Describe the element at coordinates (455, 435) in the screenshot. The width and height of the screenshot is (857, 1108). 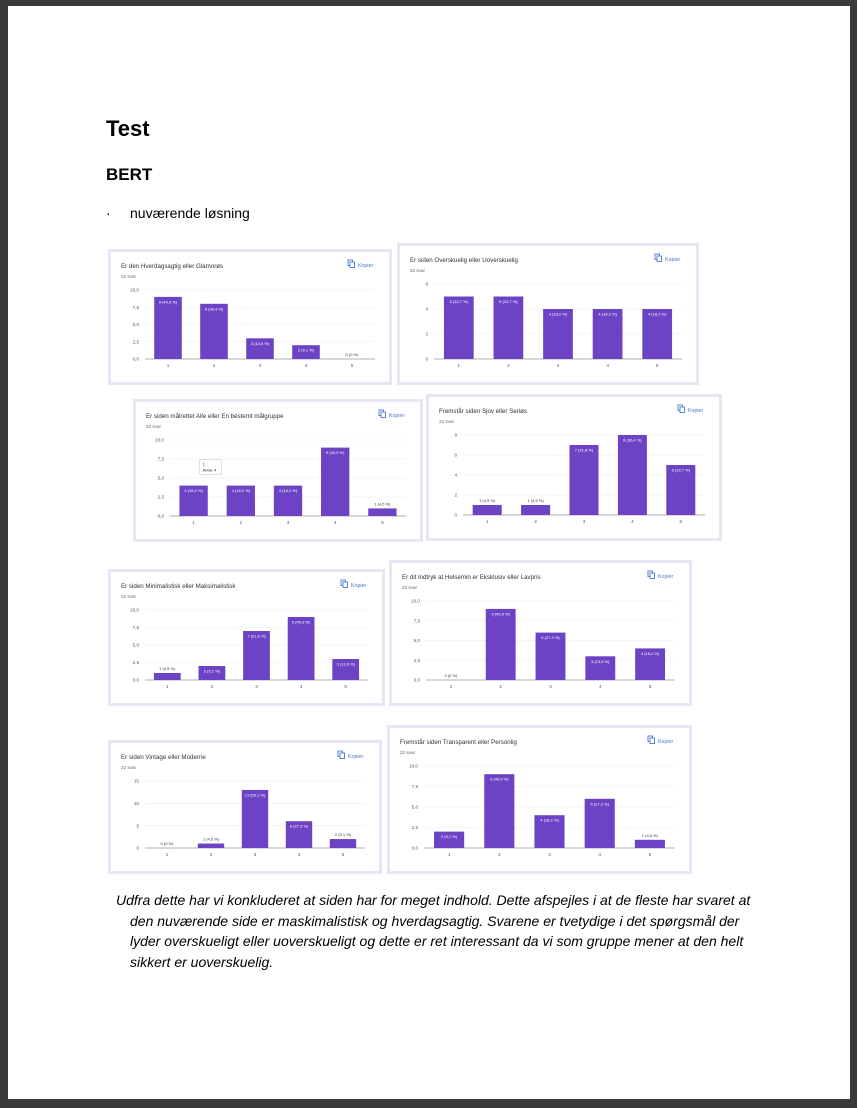
I see `y-tick-label: 8` at that location.